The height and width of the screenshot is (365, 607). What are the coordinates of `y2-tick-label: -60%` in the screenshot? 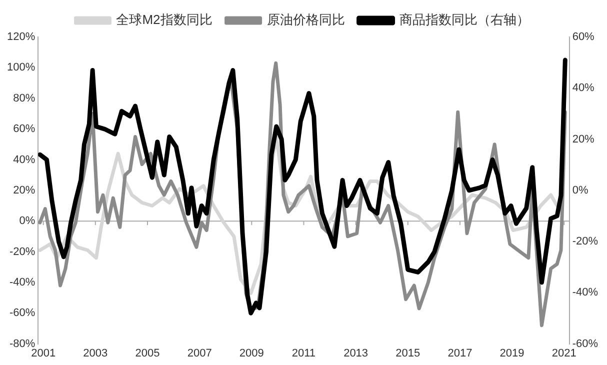 It's located at (585, 344).